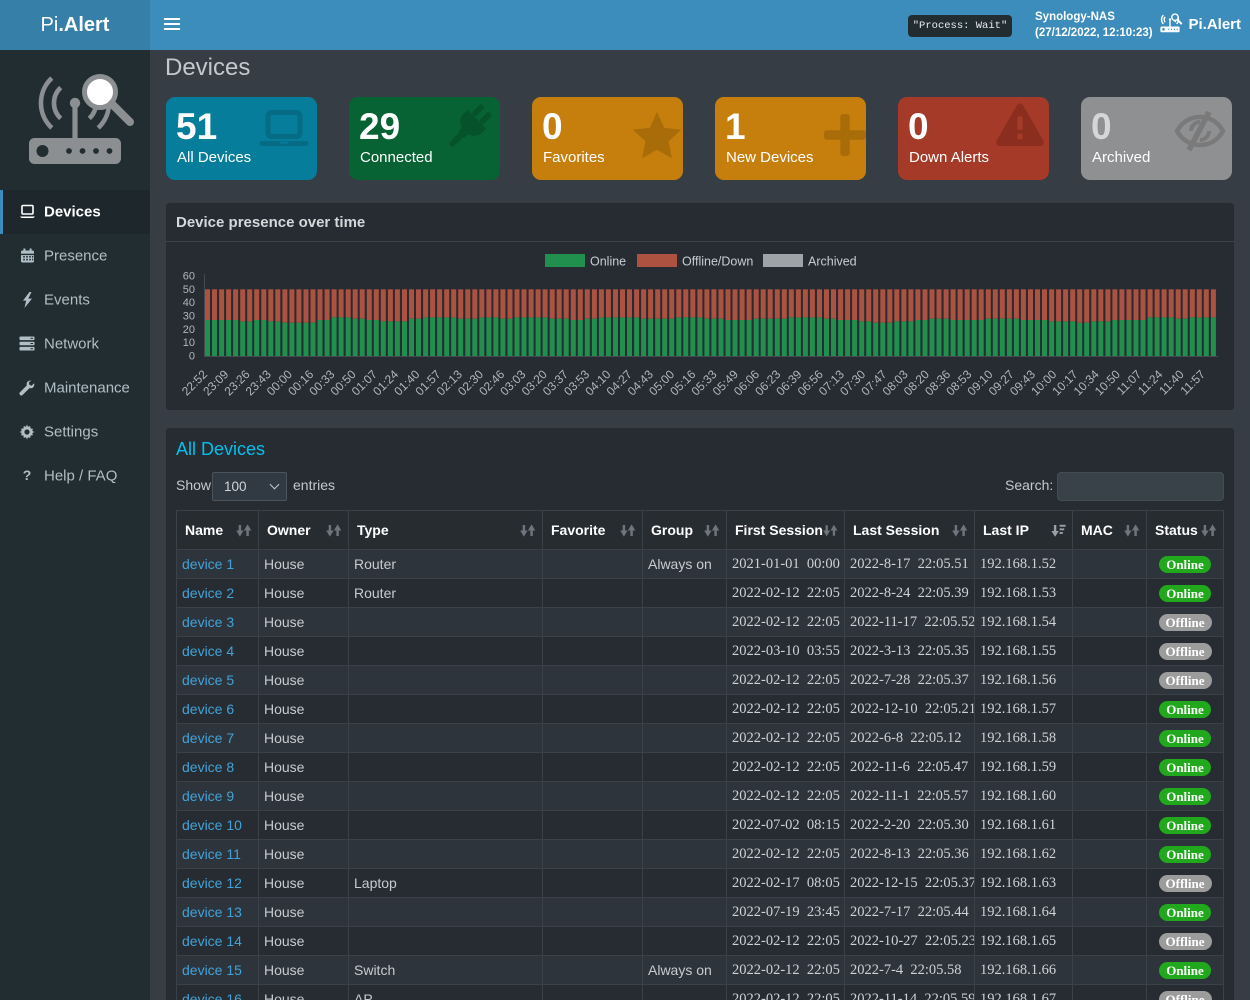 The width and height of the screenshot is (1250, 1000). Describe the element at coordinates (192, 357) in the screenshot. I see `svg-text: 0` at that location.